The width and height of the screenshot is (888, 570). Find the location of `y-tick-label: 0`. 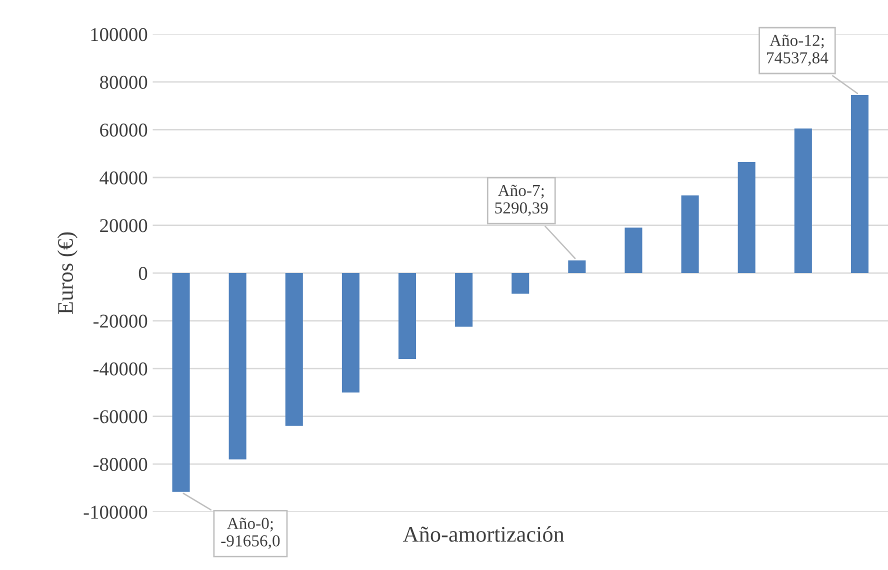

y-tick-label: 0 is located at coordinates (143, 273).